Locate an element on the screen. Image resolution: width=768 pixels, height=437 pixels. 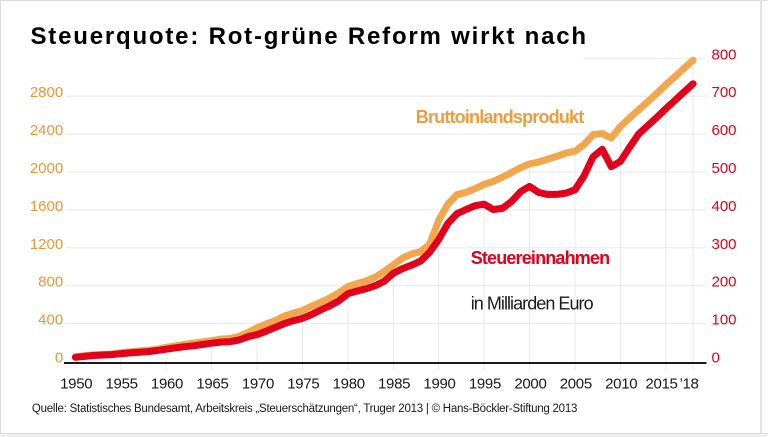
svg-text: 1965 is located at coordinates (212, 384).